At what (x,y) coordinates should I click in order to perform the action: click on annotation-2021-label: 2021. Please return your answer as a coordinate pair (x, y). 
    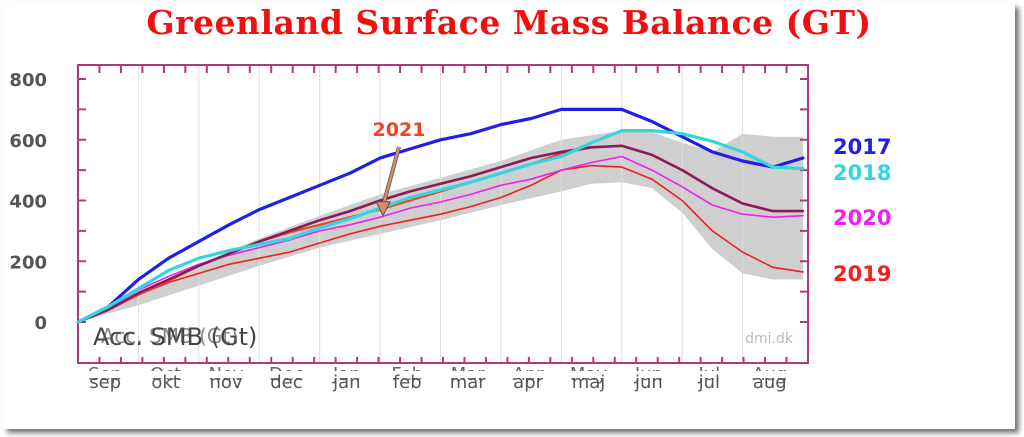
    Looking at the image, I should click on (399, 130).